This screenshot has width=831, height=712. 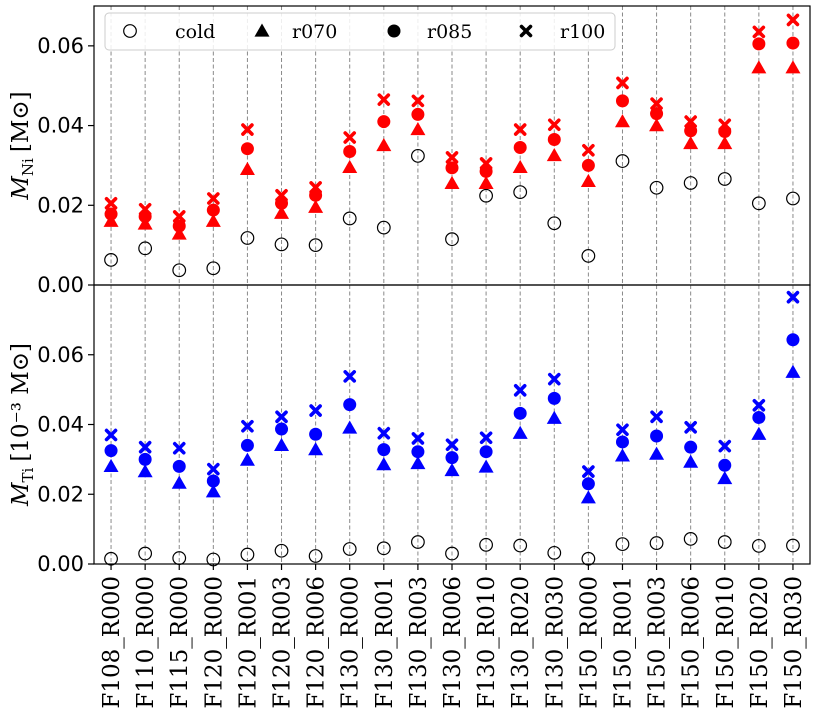 I want to click on point-cold-F150_R001, so click(x=622, y=161).